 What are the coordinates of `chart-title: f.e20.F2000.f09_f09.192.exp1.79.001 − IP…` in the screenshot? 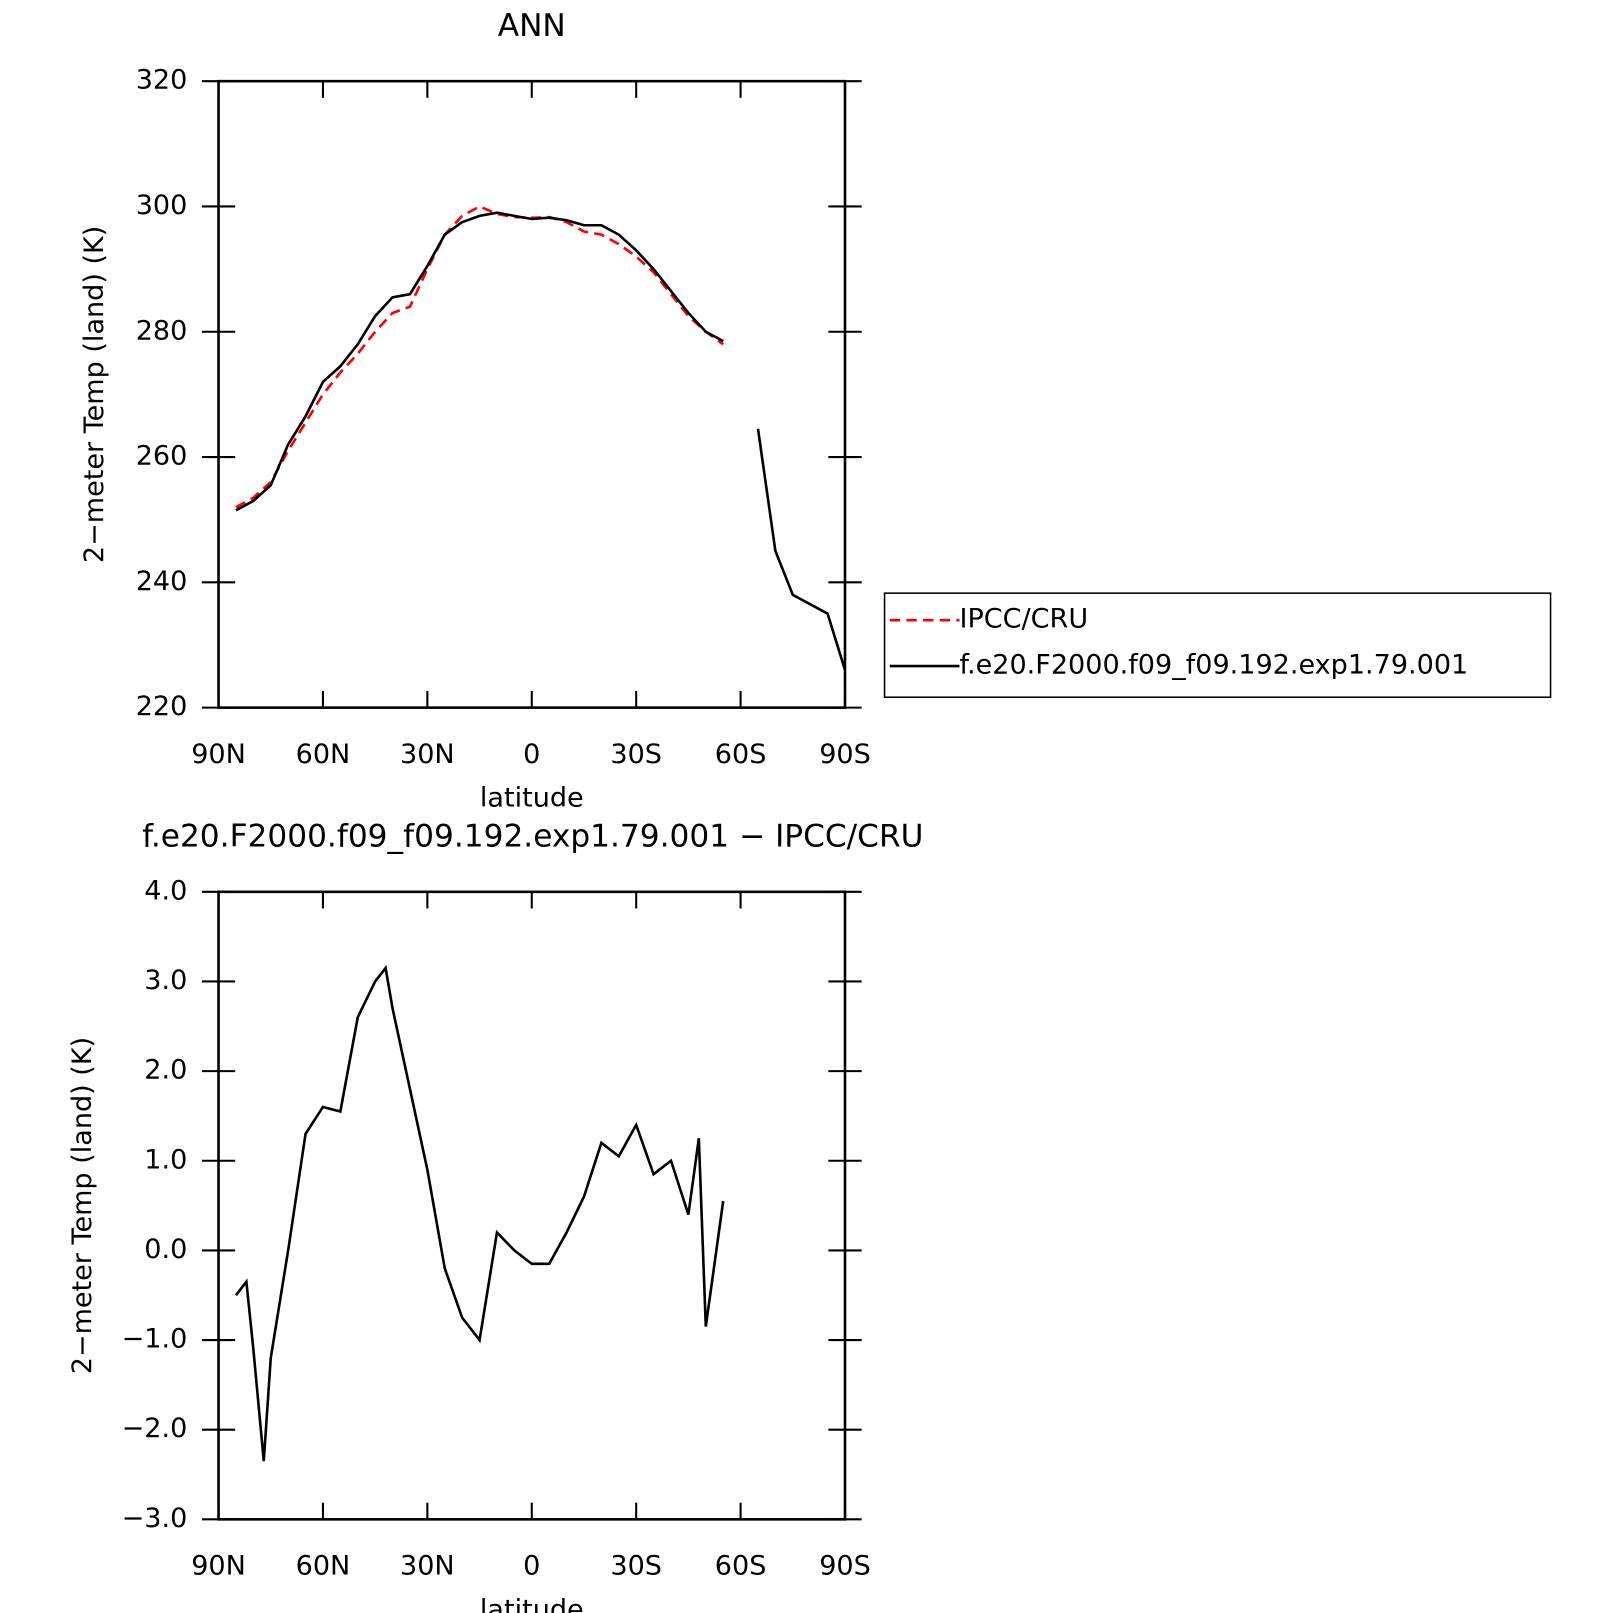 It's located at (532, 837).